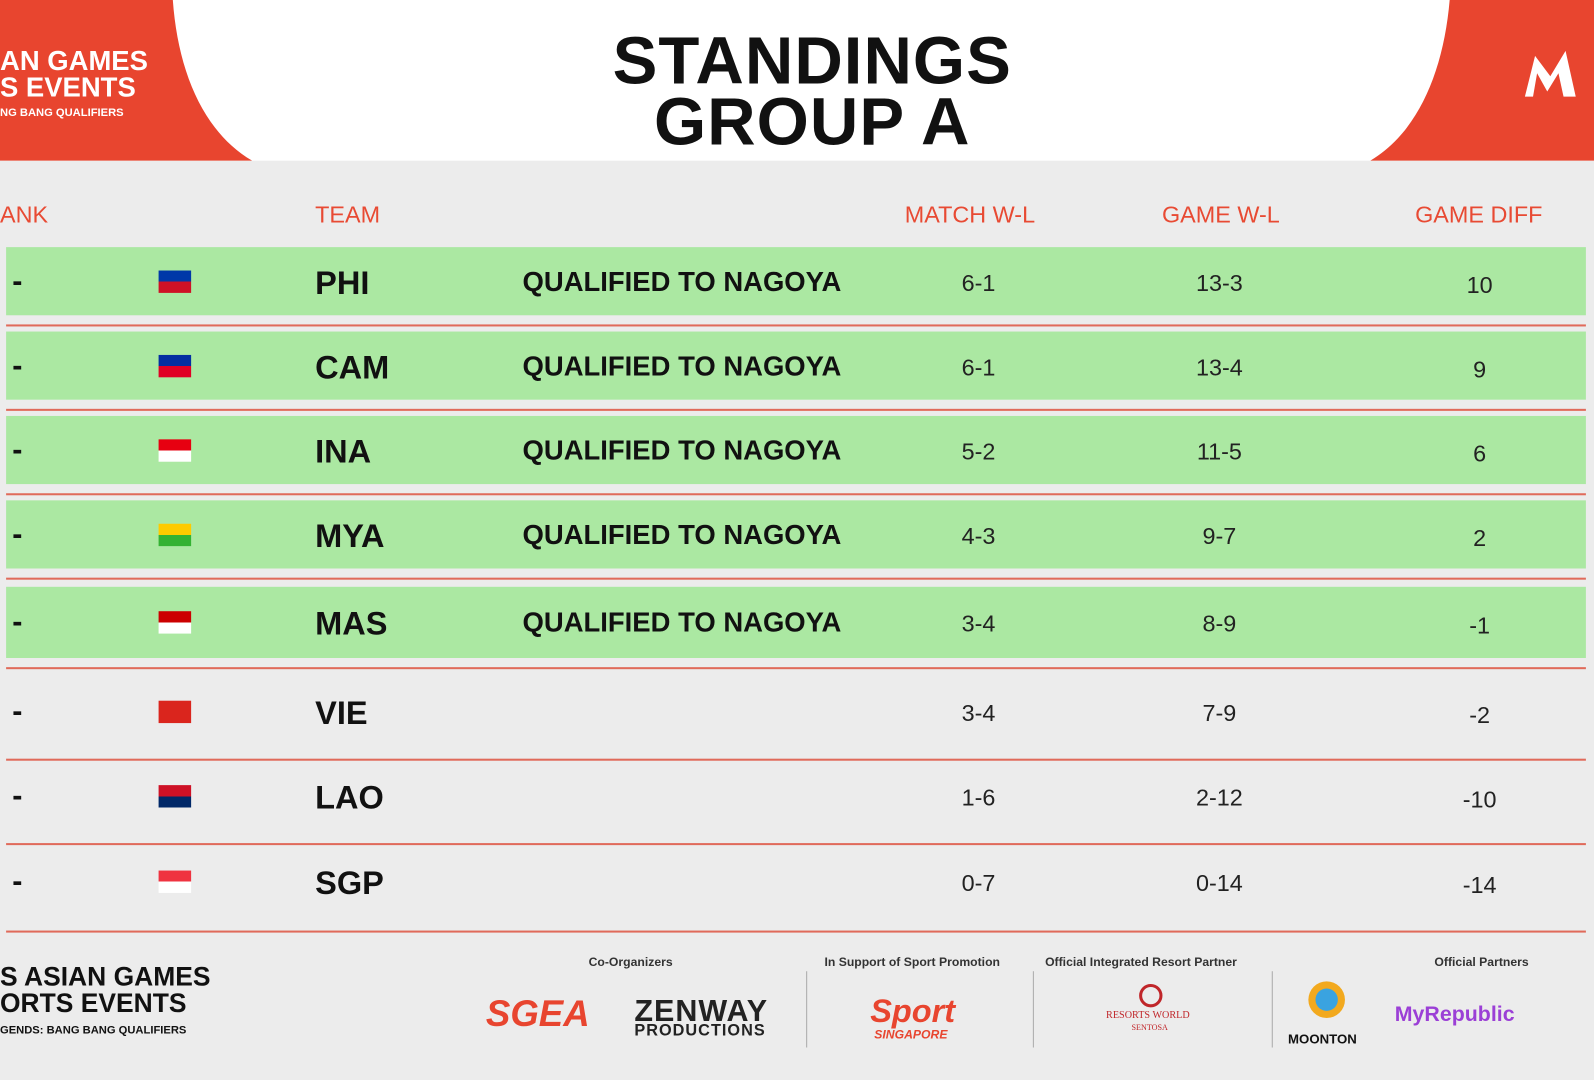  What do you see at coordinates (24, 214) in the screenshot?
I see `column-header: ANK` at bounding box center [24, 214].